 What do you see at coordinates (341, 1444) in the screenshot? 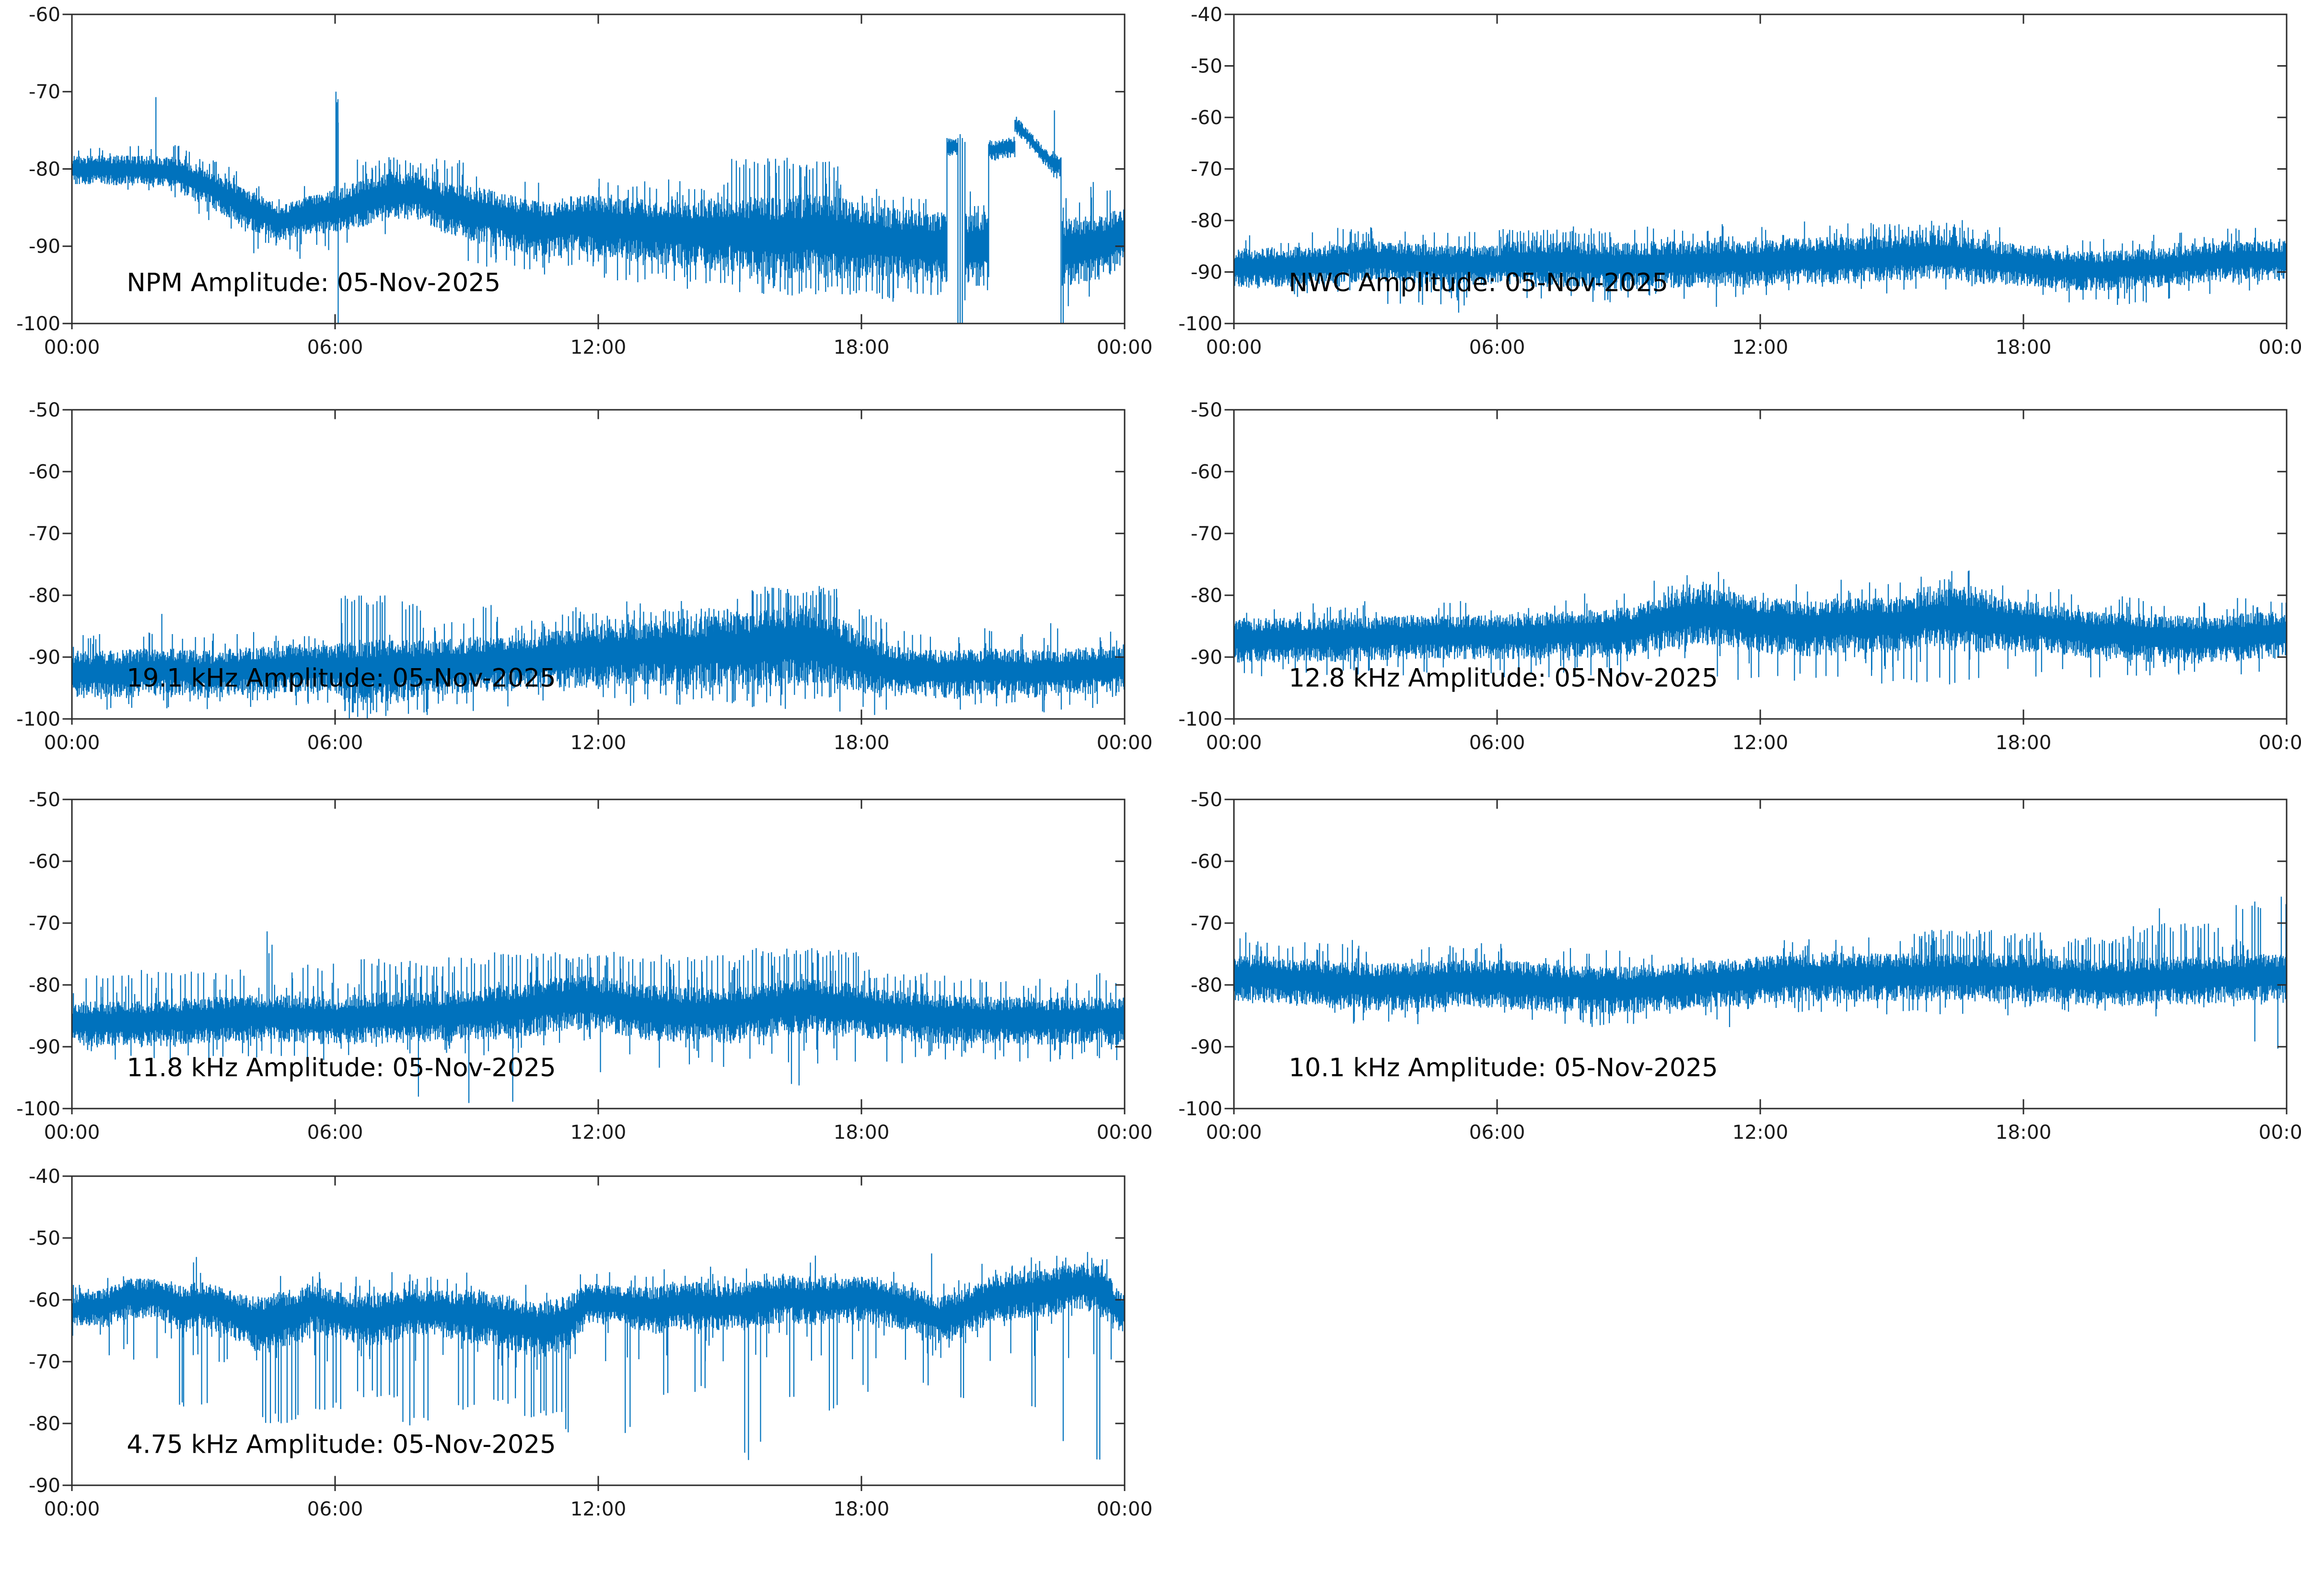
I see `plot-title-label: 4.75 kHz Amplitude: 05-Nov-2025` at bounding box center [341, 1444].